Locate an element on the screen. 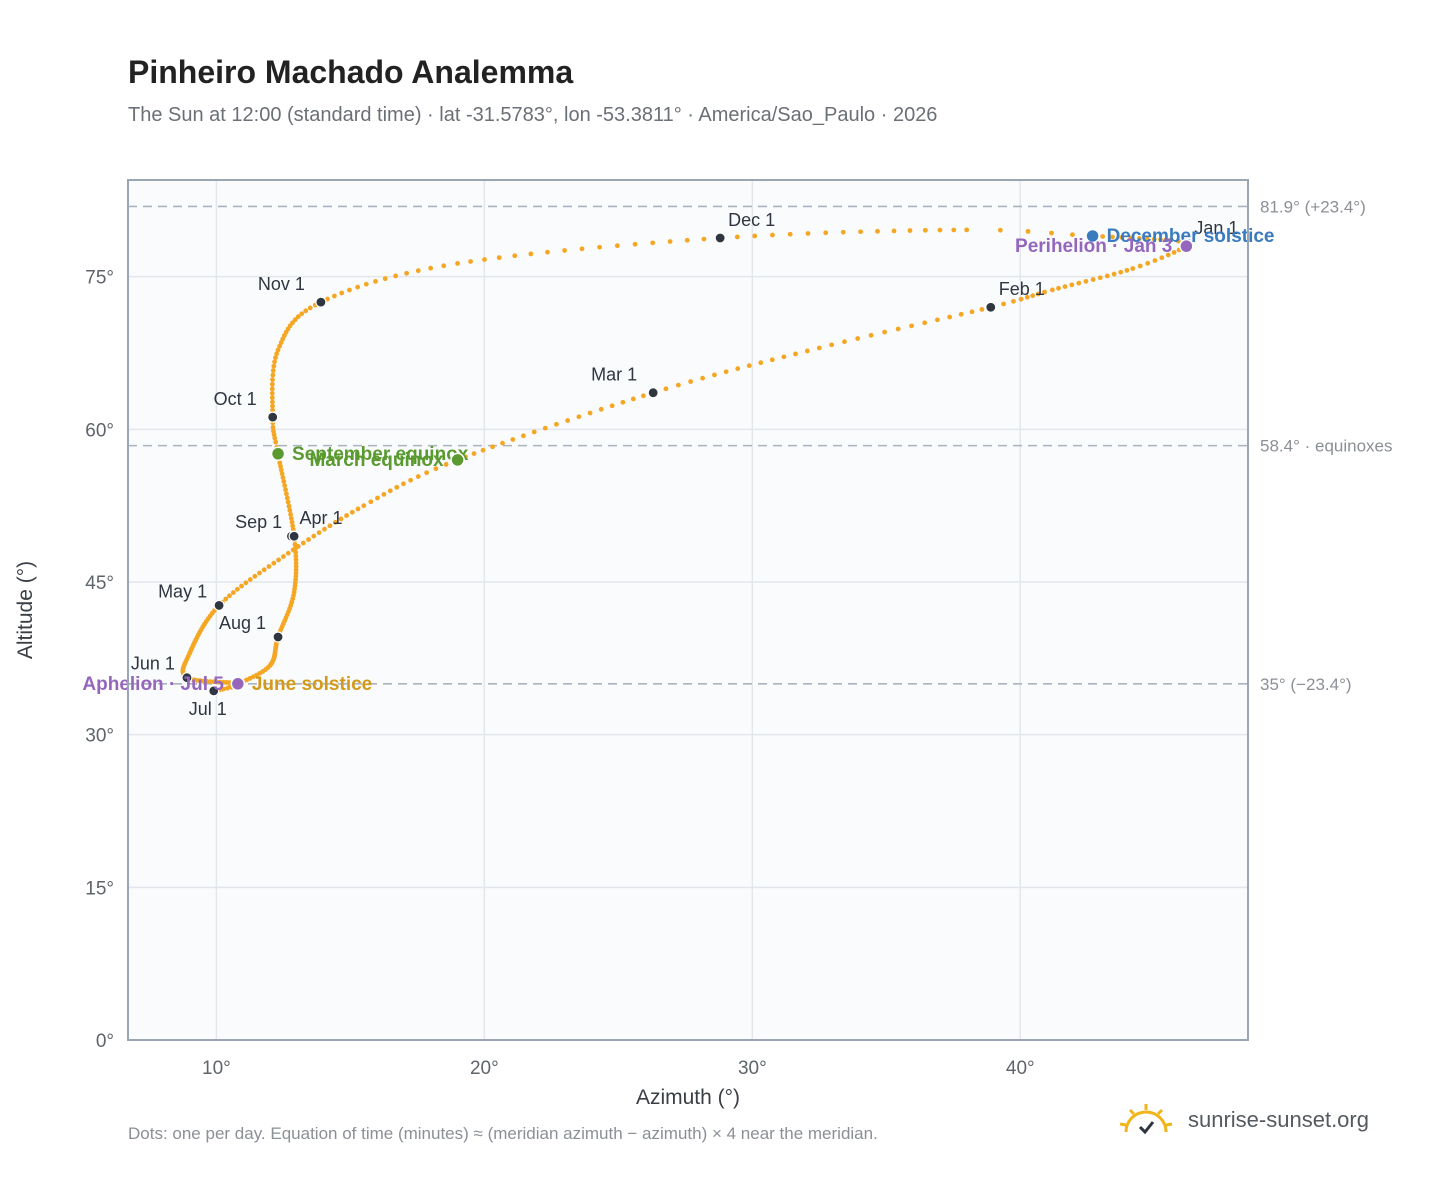 The width and height of the screenshot is (1448, 1188). y-tick-label: 75° is located at coordinates (99, 278).